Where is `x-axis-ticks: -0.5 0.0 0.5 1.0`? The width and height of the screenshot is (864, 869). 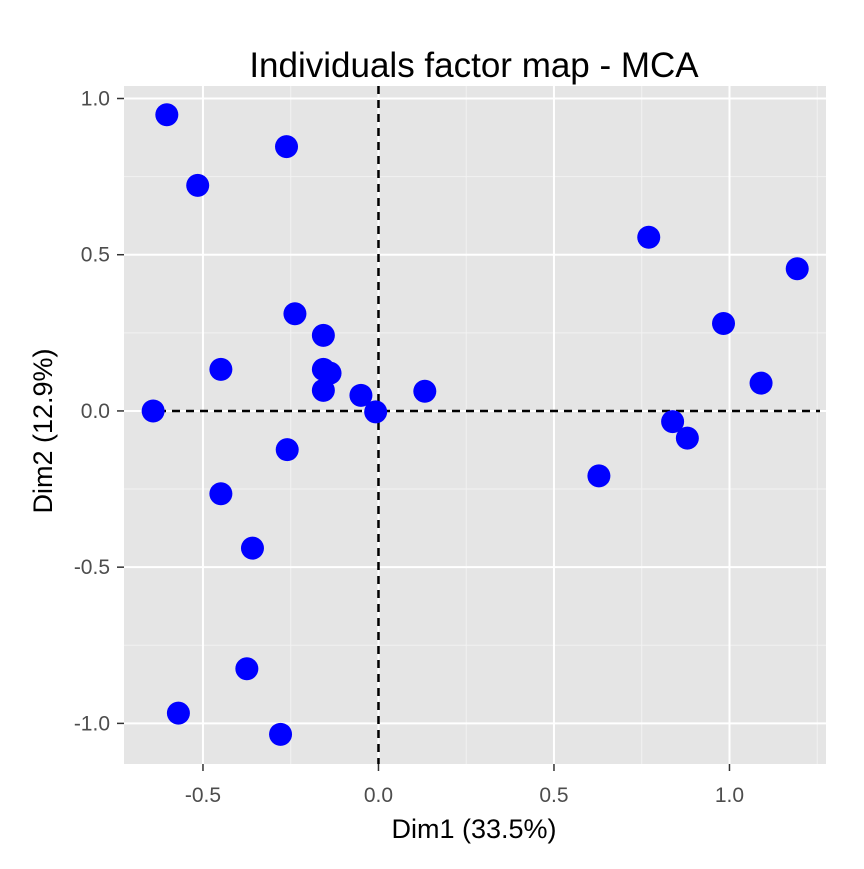 x-axis-ticks: -0.5 0.0 0.5 1.0 is located at coordinates (464, 785).